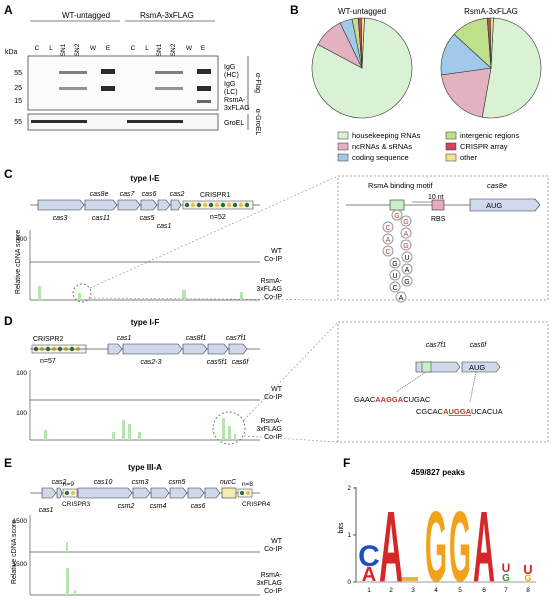 The width and height of the screenshot is (554, 600). I want to click on panel-label-d: D, so click(8, 321).